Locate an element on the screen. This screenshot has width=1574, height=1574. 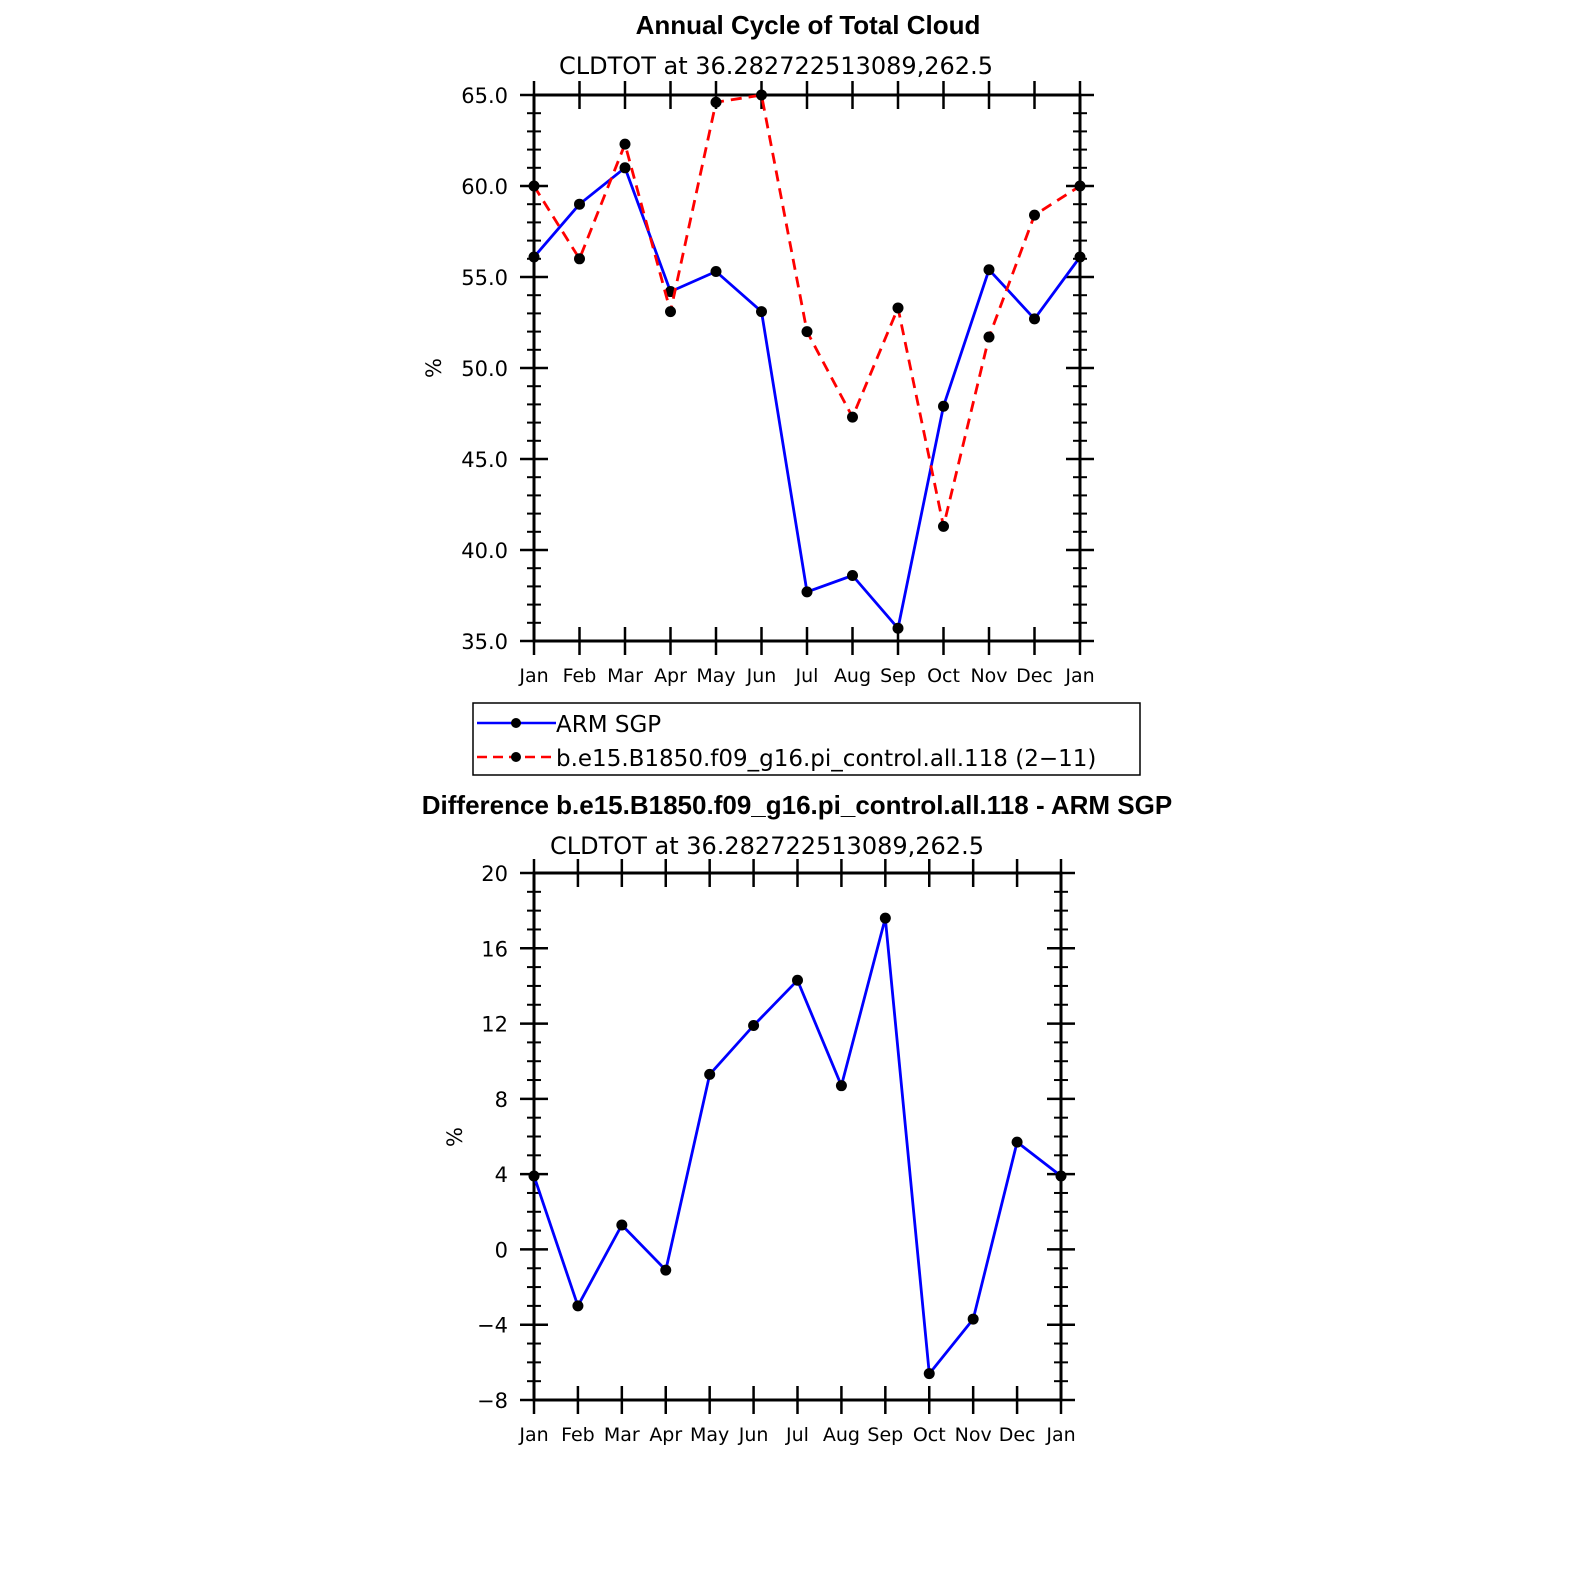
y-tick-label: 4 is located at coordinates (501, 1175).